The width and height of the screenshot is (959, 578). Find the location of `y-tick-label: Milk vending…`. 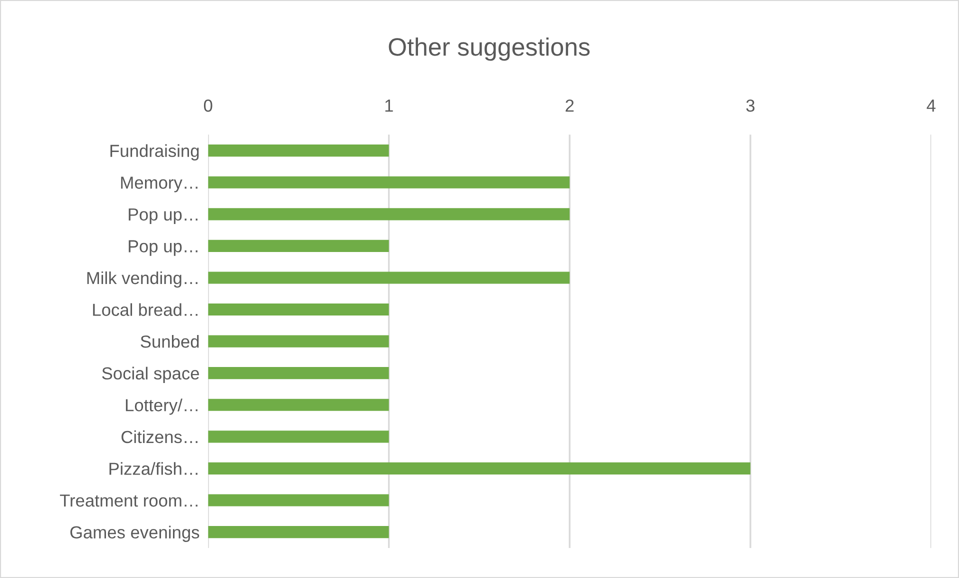

y-tick-label: Milk vending… is located at coordinates (142, 279).